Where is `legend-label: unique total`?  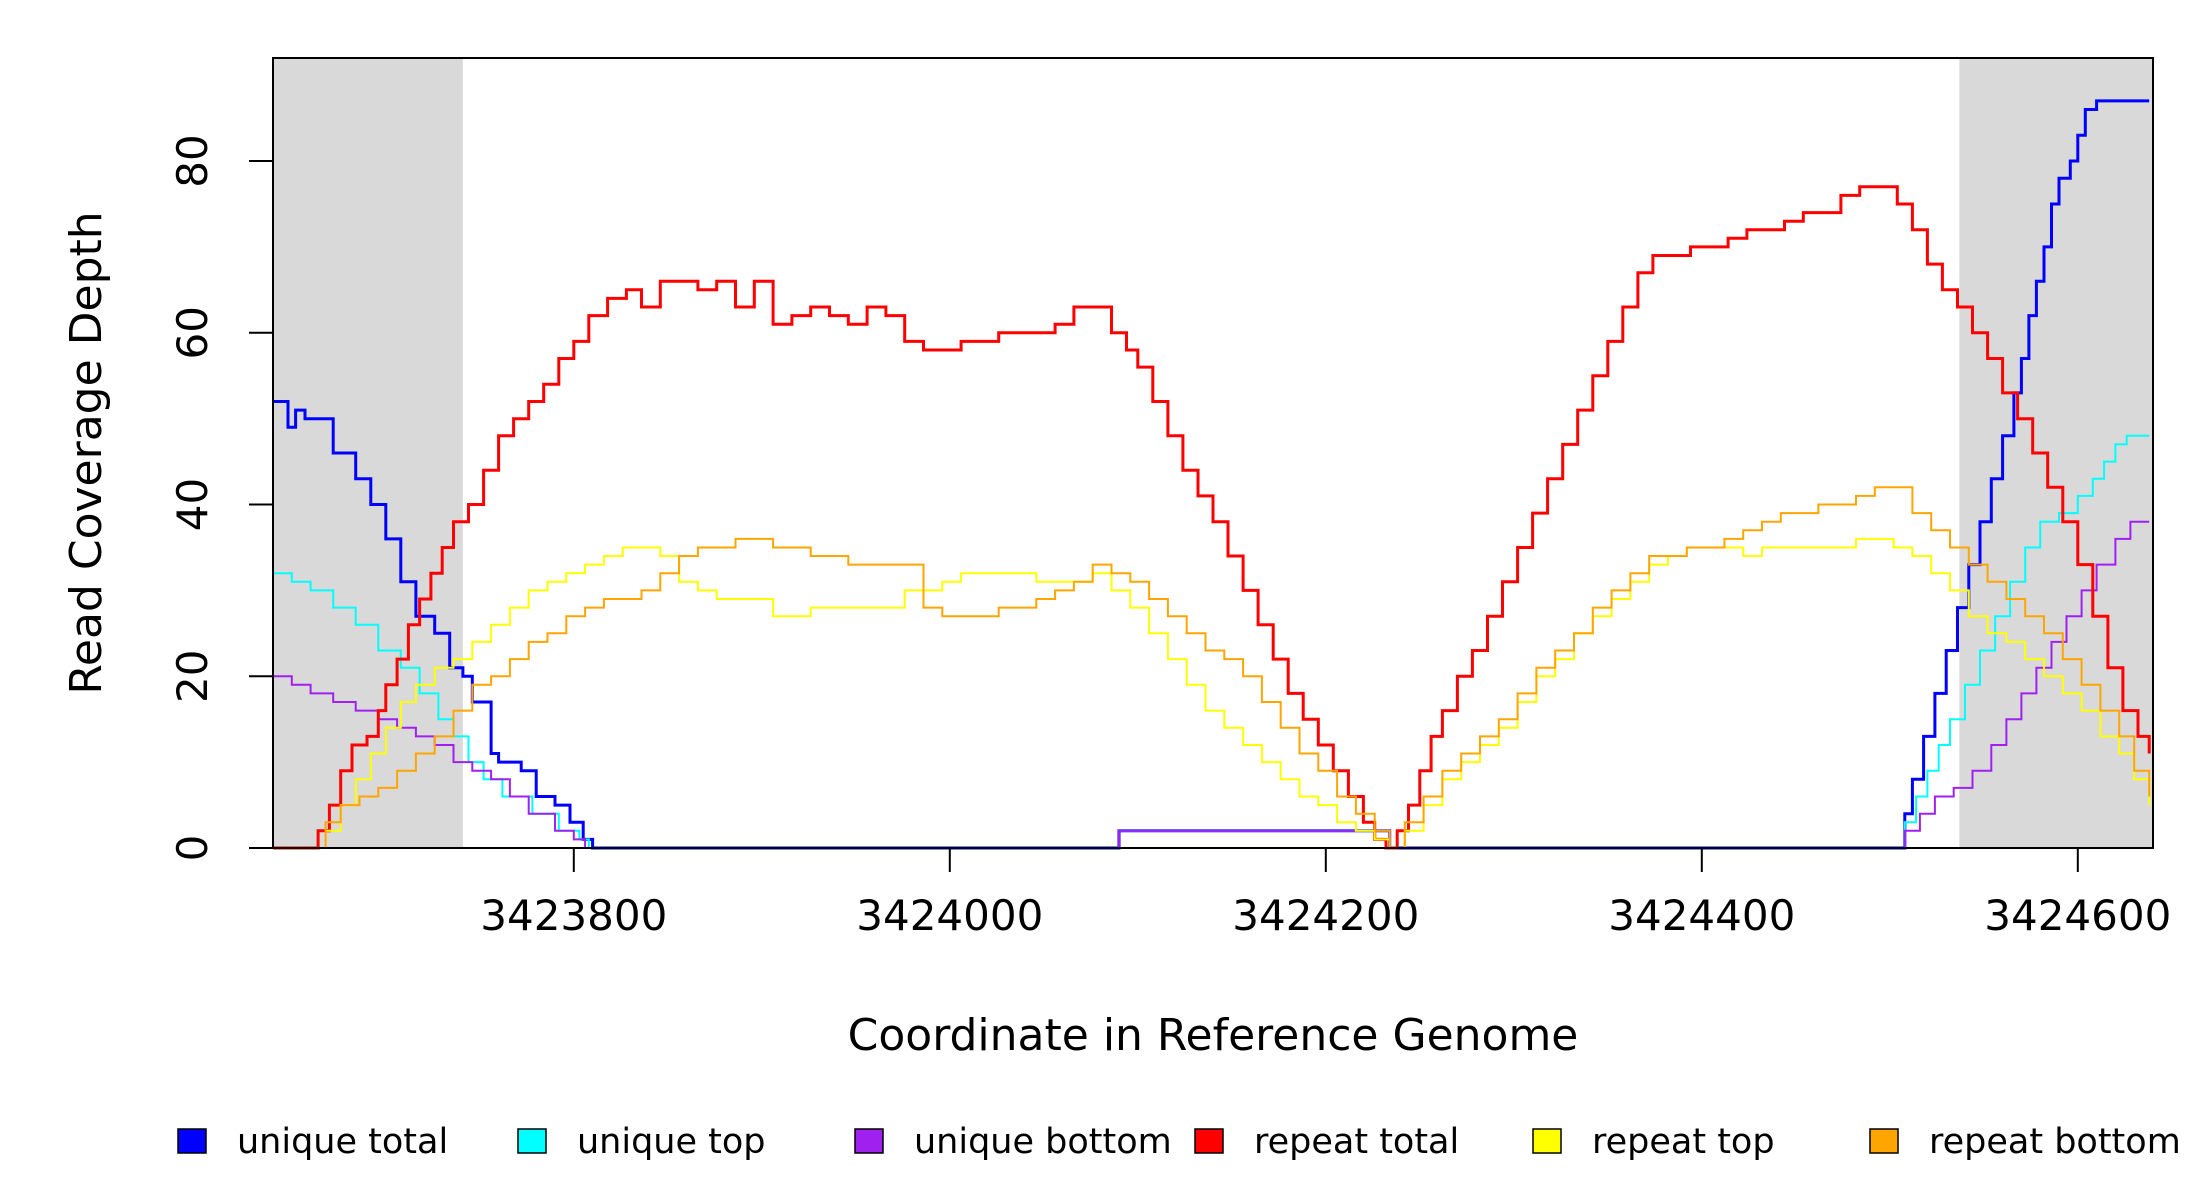 legend-label: unique total is located at coordinates (342, 1142).